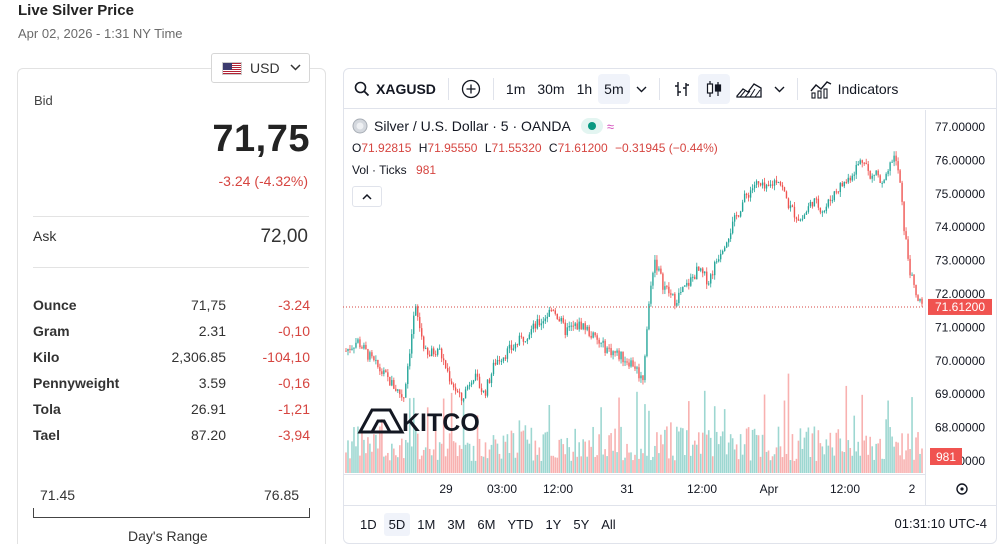 The image size is (1000, 544). I want to click on price-tick-label: 70.00000, so click(960, 361).